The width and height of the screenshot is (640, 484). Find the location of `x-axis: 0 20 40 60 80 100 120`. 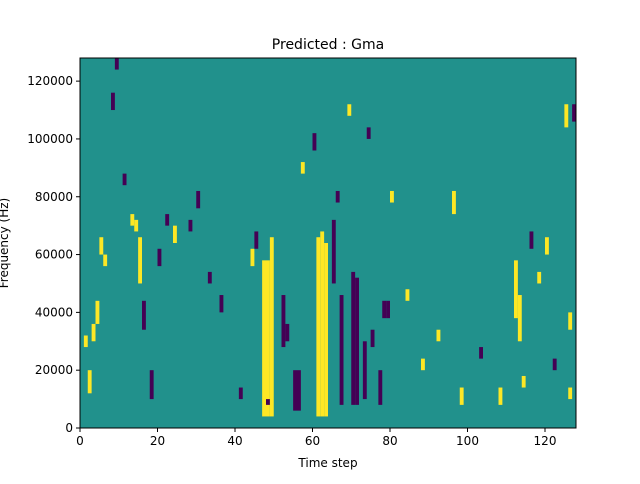

x-axis: 0 20 40 60 80 100 120 is located at coordinates (316, 438).